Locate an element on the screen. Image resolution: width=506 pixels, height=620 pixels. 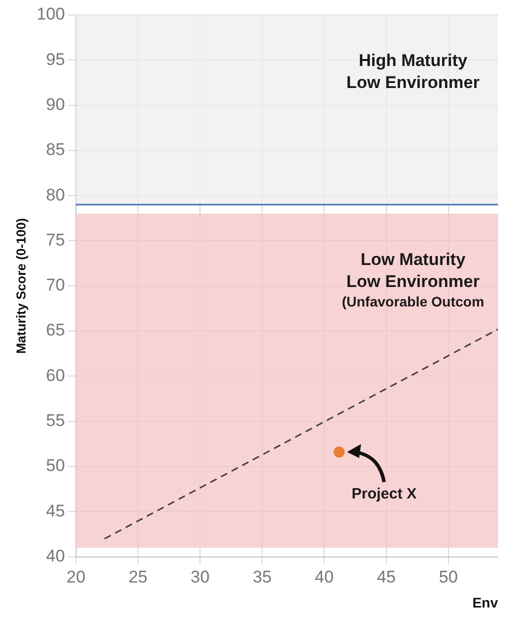
x-tick-label: 50 is located at coordinates (448, 577).